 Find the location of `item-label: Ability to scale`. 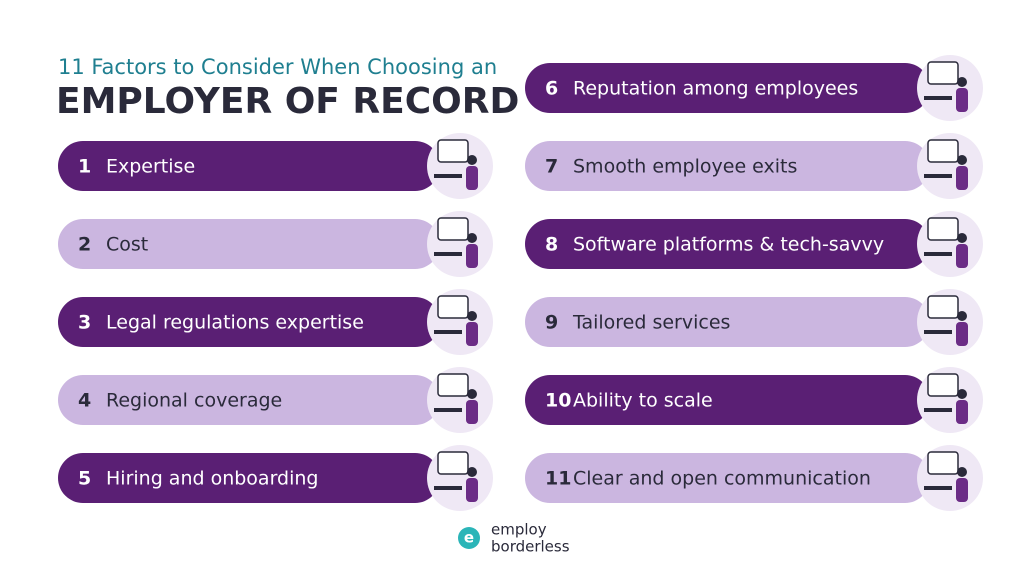

item-label: Ability to scale is located at coordinates (643, 401).